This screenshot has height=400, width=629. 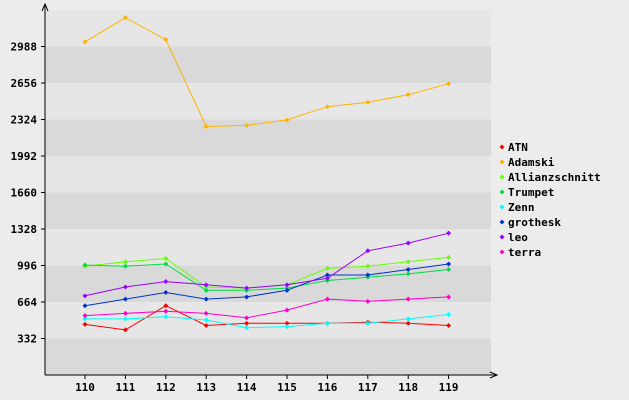 I want to click on legend-item: terra, so click(x=520, y=252).